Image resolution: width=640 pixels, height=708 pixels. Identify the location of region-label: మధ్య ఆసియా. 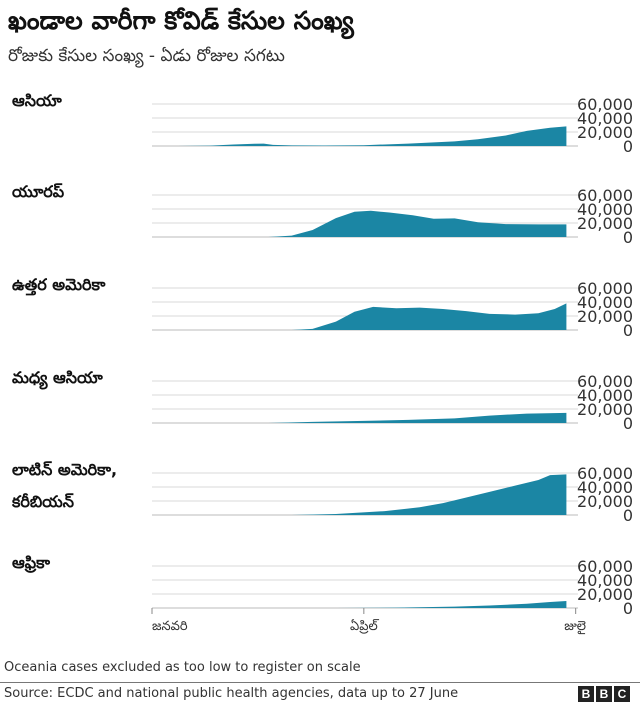
(57, 379).